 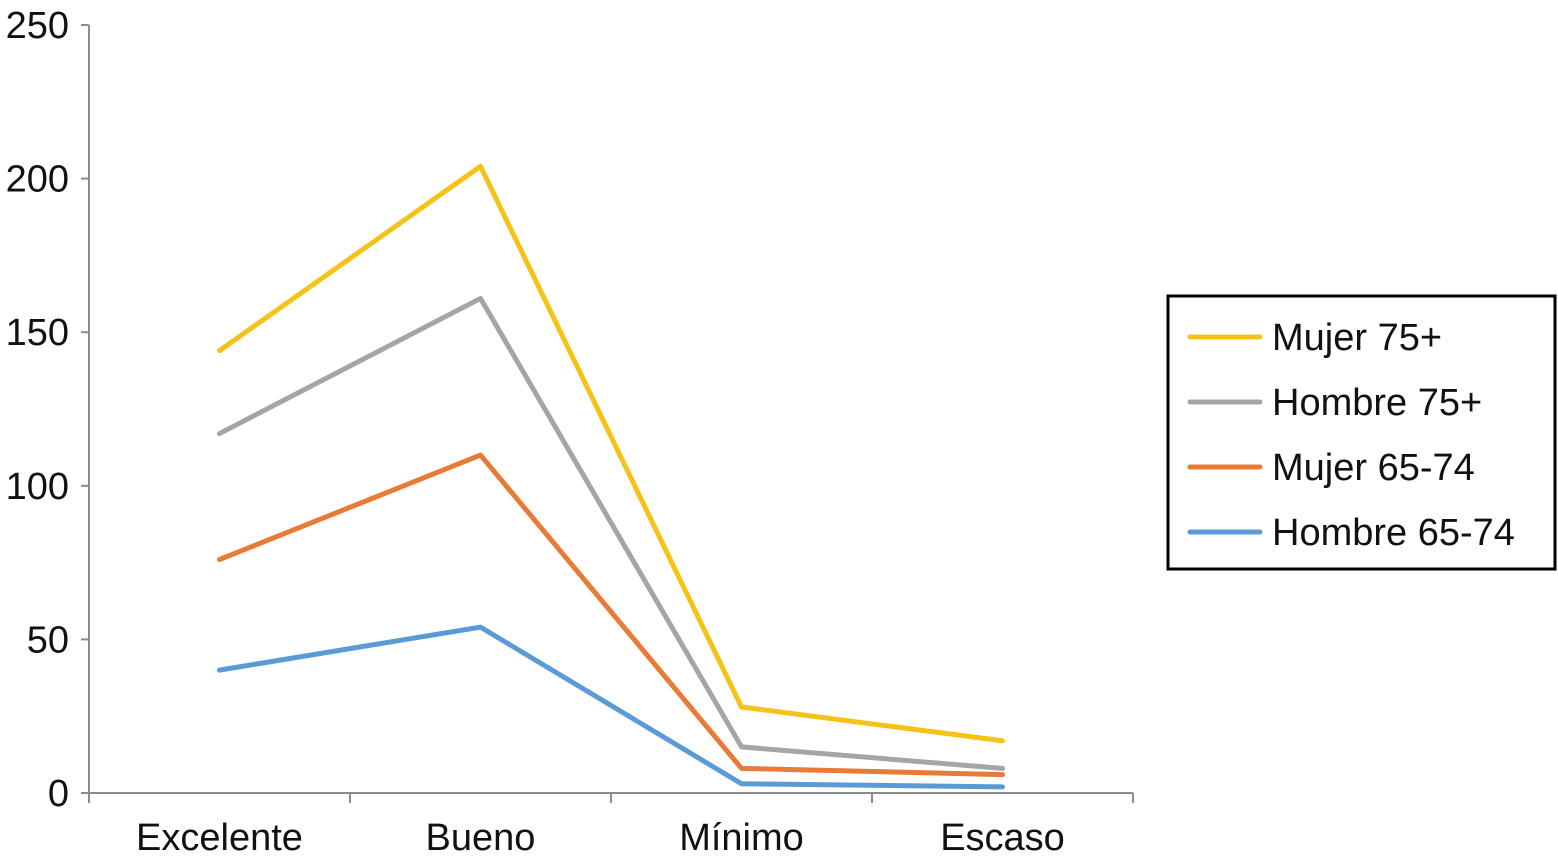 I want to click on legend-label: Mujer 65-74, so click(x=1373, y=468).